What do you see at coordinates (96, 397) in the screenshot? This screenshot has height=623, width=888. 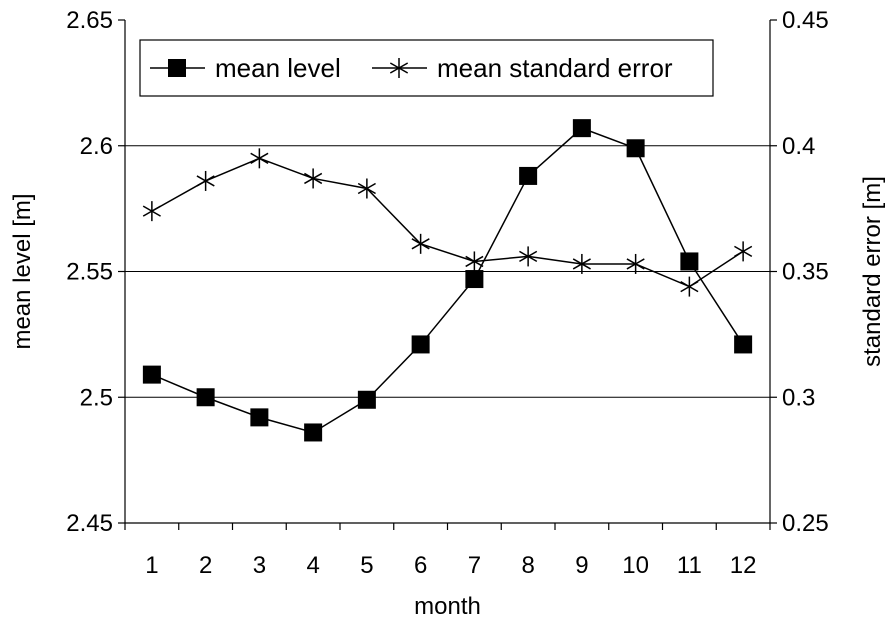 I see `left-y-tick-label: 2.5` at bounding box center [96, 397].